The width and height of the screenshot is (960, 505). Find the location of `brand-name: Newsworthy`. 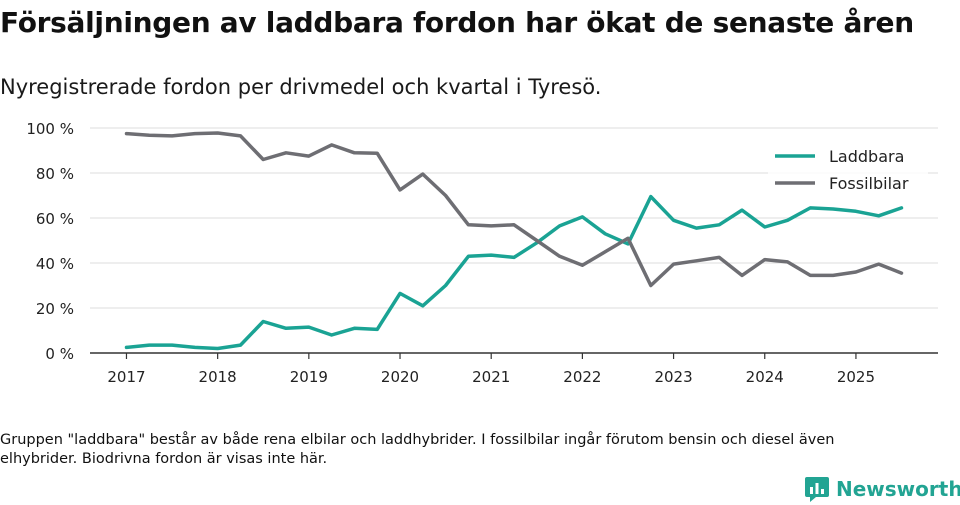

brand-name: Newsworthy is located at coordinates (898, 489).